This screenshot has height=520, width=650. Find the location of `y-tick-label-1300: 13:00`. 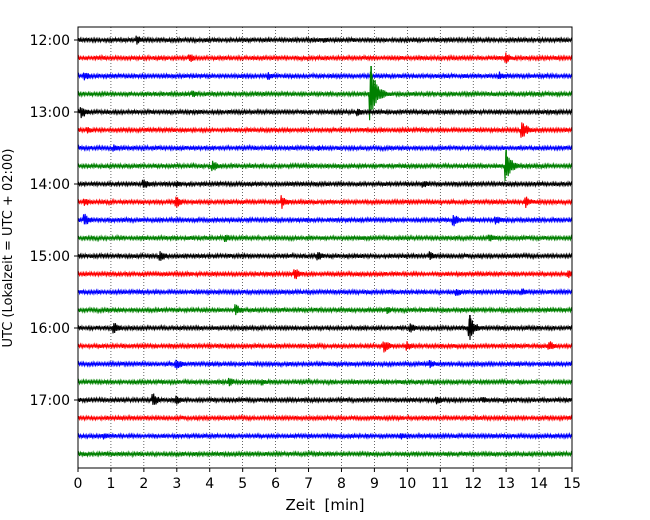

y-tick-label-1300: 13:00 is located at coordinates (50, 113).